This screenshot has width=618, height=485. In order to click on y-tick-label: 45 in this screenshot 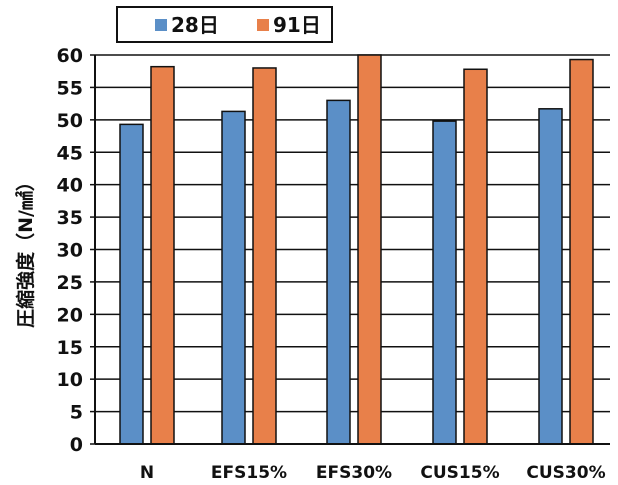, I will do `click(70, 153)`.